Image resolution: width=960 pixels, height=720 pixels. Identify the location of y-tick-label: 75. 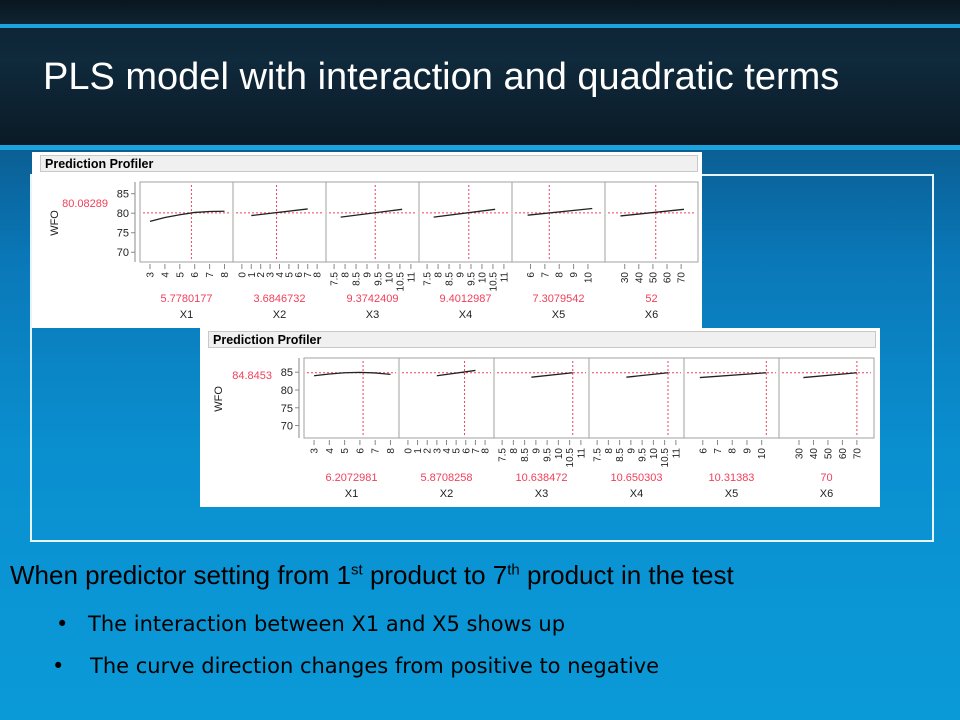
(287, 409).